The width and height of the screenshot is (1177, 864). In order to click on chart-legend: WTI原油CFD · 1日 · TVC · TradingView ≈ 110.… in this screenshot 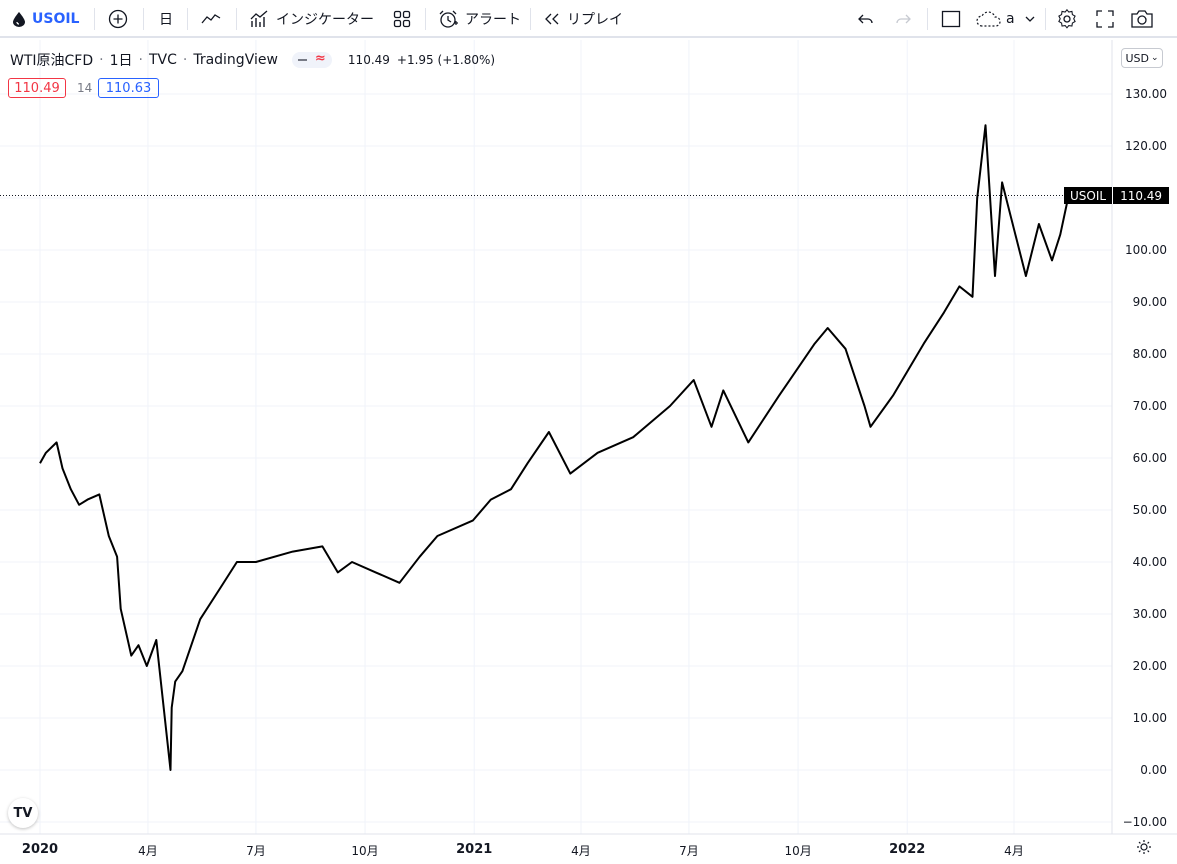, I will do `click(253, 60)`.